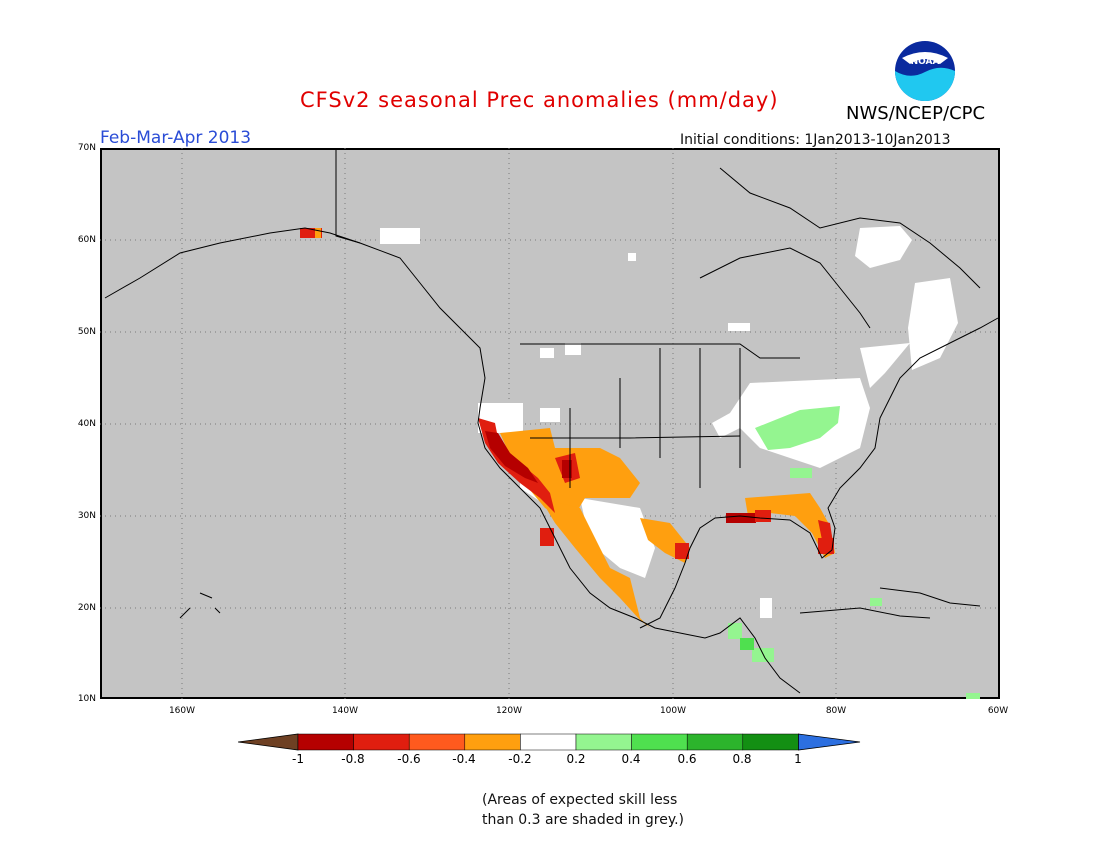 The image size is (1100, 850). Describe the element at coordinates (925, 62) in the screenshot. I see `noaa-logo-text: NOAA` at that location.